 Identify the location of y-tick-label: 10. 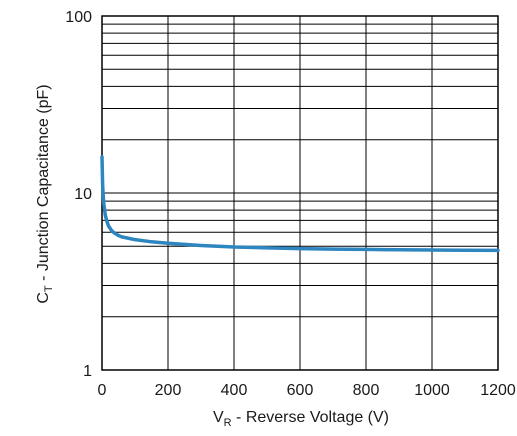
(83, 194).